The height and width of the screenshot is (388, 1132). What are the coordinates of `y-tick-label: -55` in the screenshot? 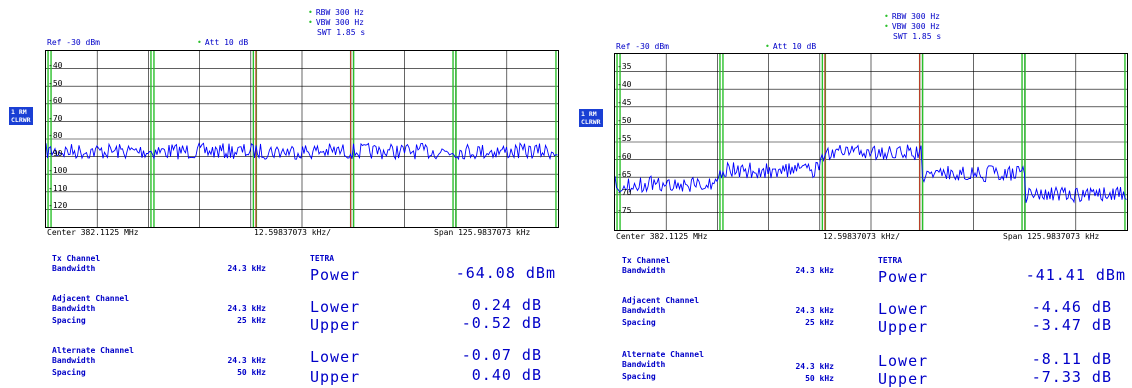 It's located at (624, 138).